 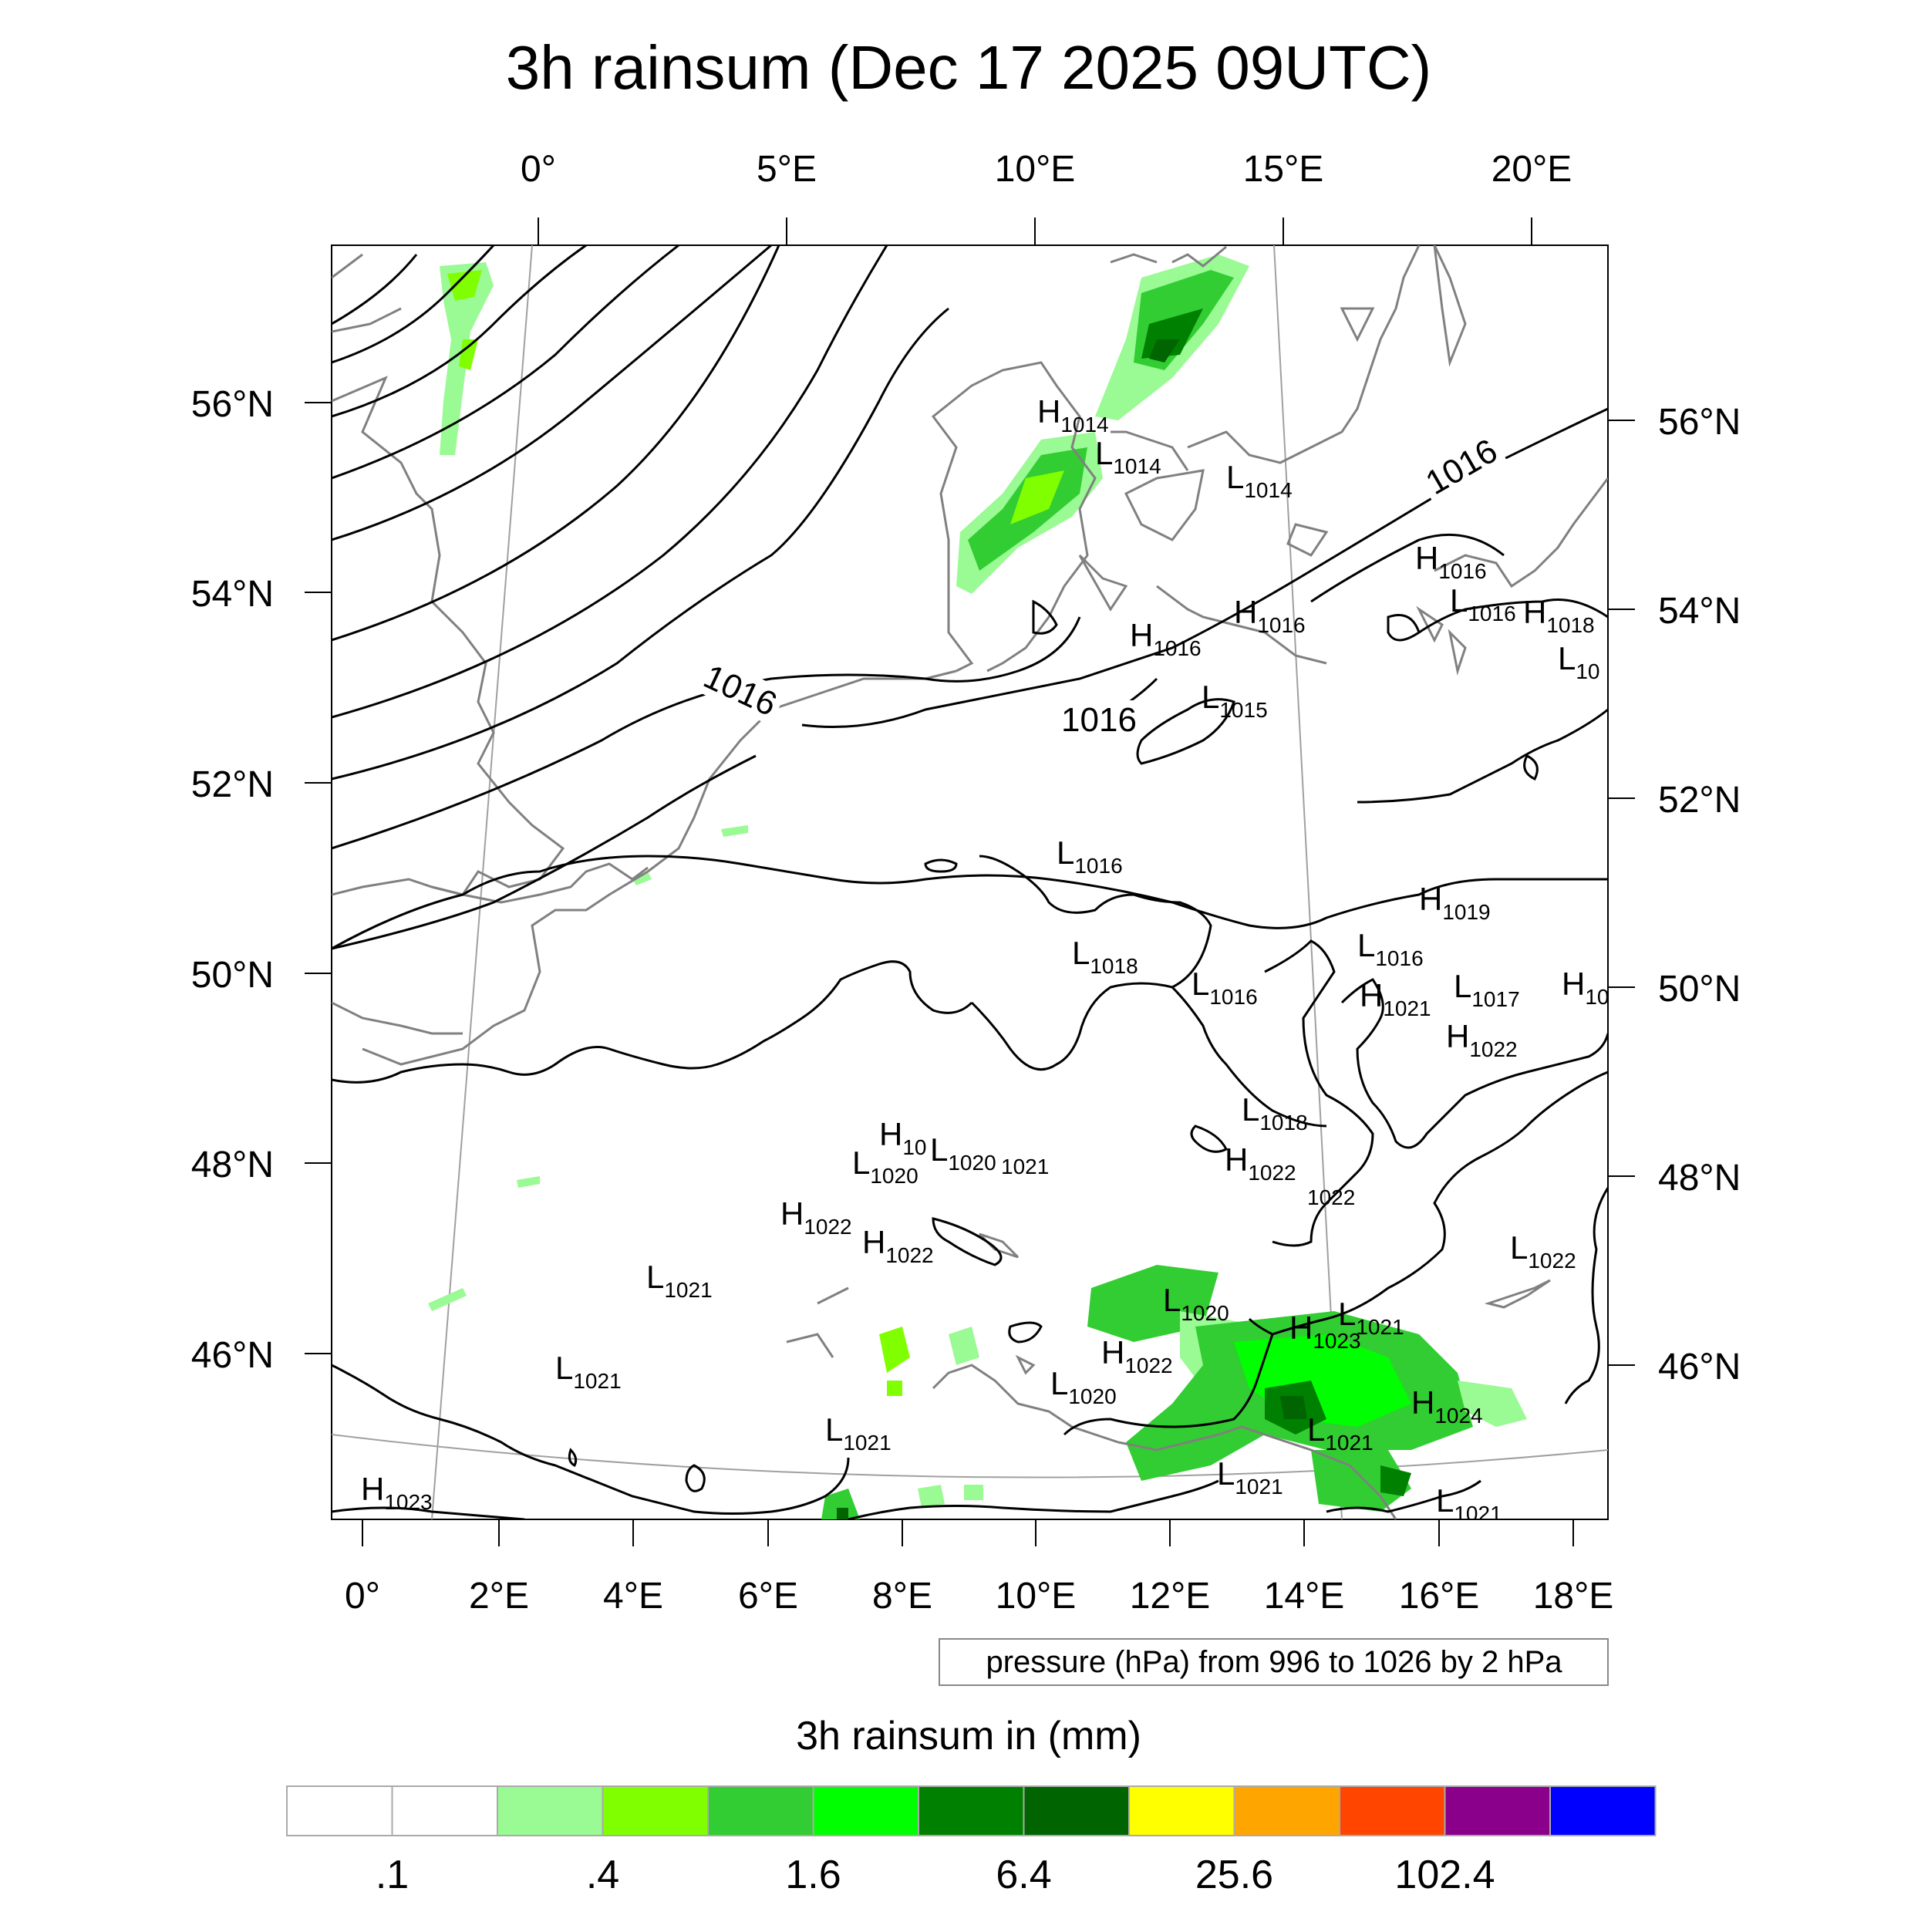 What do you see at coordinates (1100, 583) in the screenshot?
I see `isobar-label-group: 1016 1016 1016` at bounding box center [1100, 583].